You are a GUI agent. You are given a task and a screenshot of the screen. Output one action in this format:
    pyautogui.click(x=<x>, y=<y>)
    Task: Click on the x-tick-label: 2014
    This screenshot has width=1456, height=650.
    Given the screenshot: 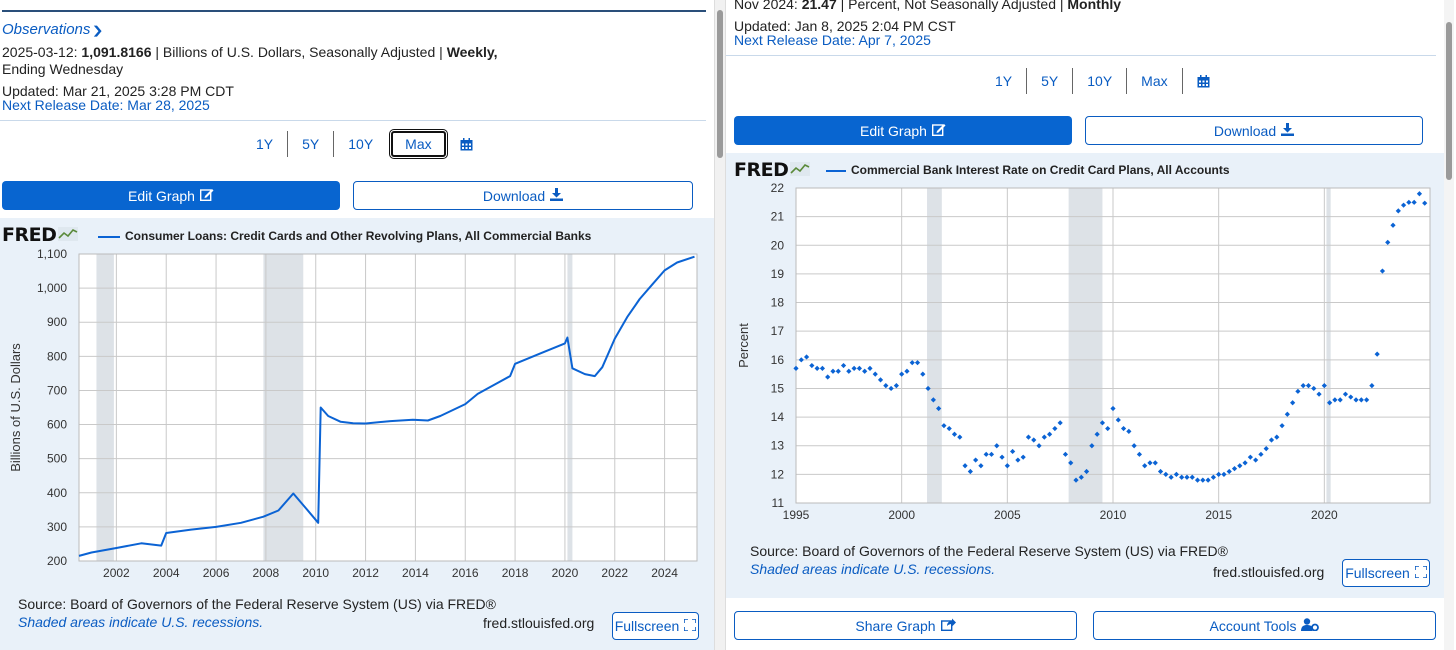 What is the action you would take?
    pyautogui.click(x=415, y=573)
    